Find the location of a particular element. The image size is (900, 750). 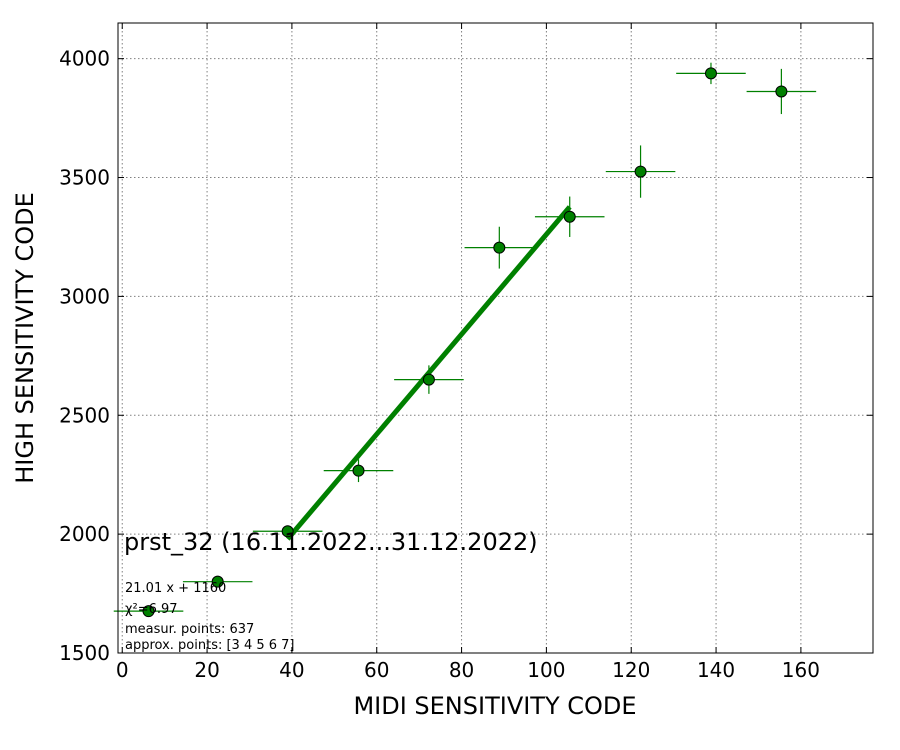

chi-square: χ²=6.97 is located at coordinates (151, 609).